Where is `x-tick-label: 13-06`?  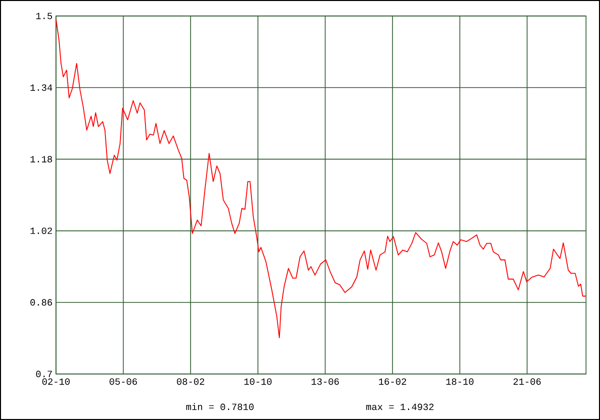
x-tick-label: 13-06 is located at coordinates (325, 381).